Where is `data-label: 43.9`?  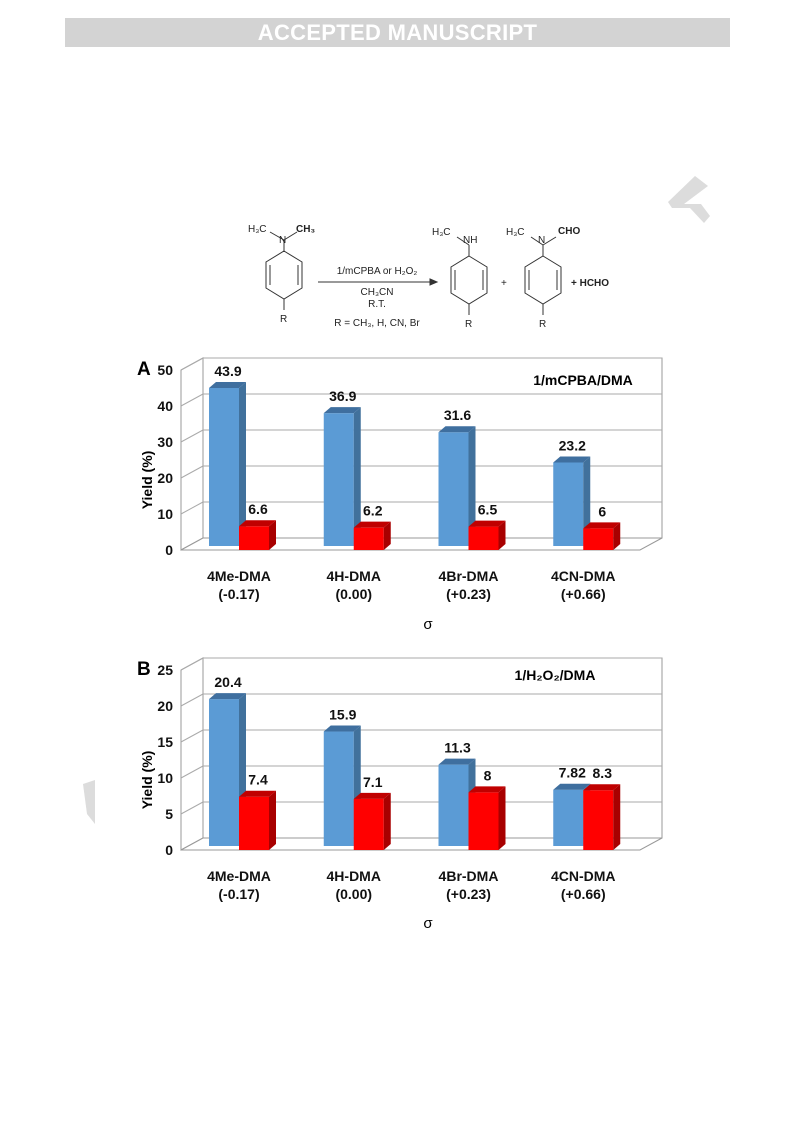
data-label: 43.9 is located at coordinates (227, 371).